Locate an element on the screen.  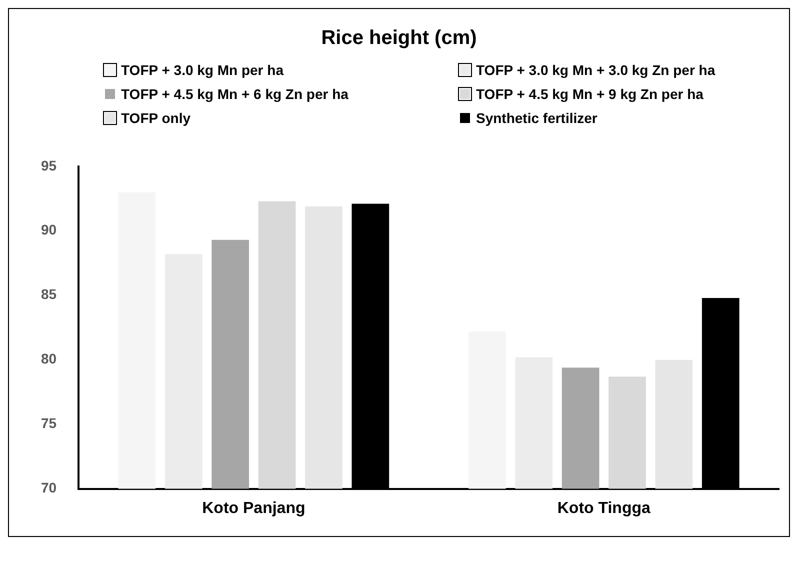
legend-label: TOFP + 3.0 kg Mn + 3.0 kg Zn per ha is located at coordinates (596, 70).